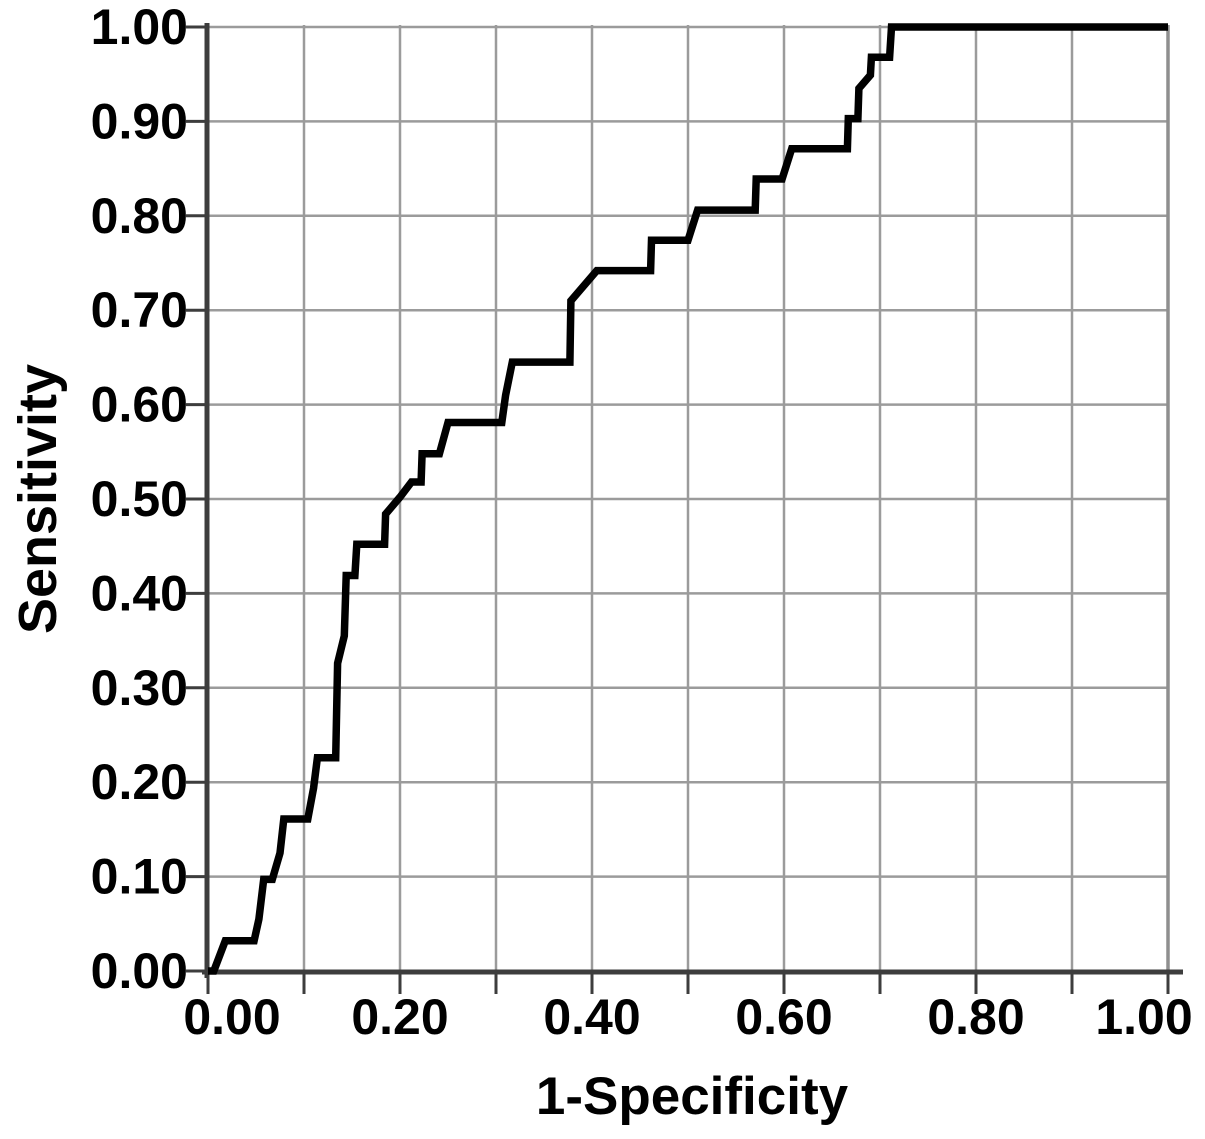 This screenshot has width=1205, height=1139. Describe the element at coordinates (975, 1017) in the screenshot. I see `x-tick-label: 0.80` at that location.